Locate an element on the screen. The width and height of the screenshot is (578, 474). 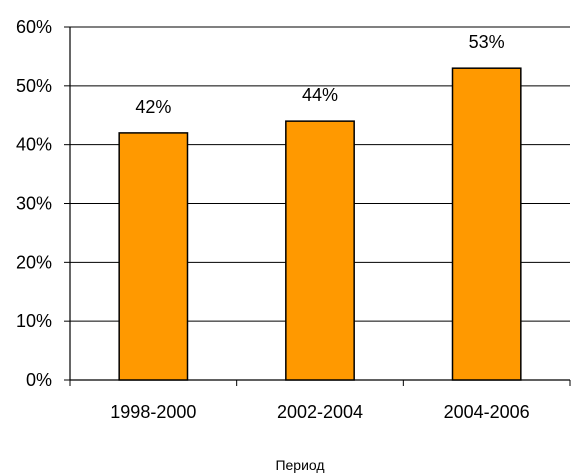
y-tick-label: 60% is located at coordinates (34, 27).